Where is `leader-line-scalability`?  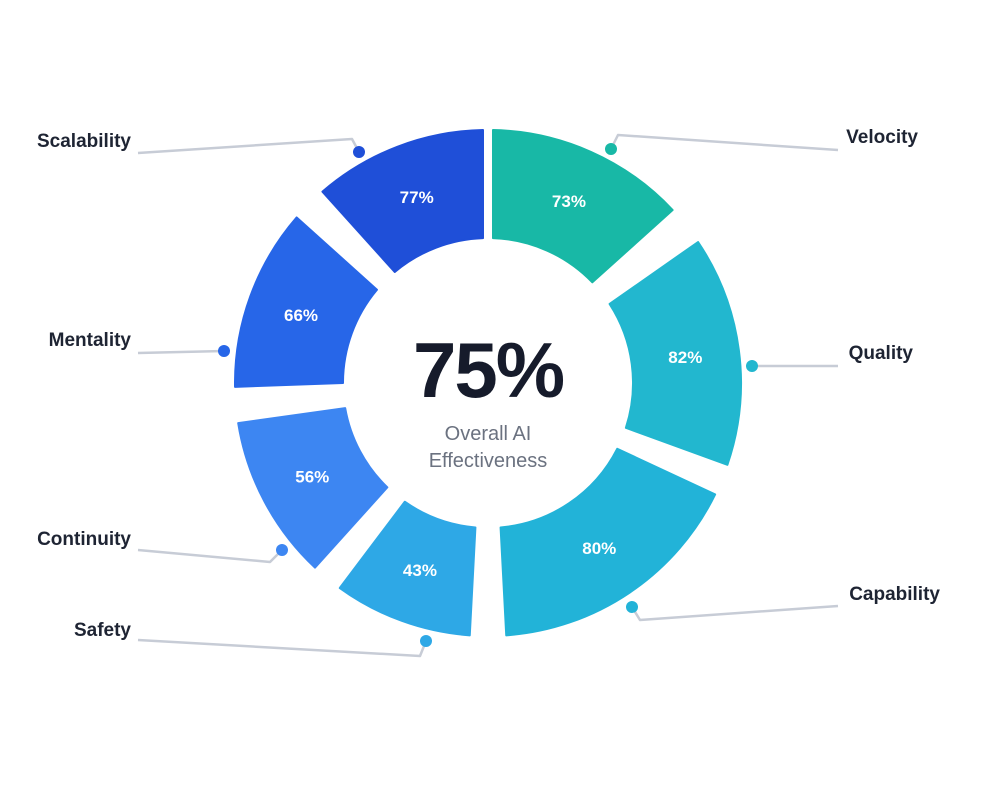 leader-line-scalability is located at coordinates (249, 146).